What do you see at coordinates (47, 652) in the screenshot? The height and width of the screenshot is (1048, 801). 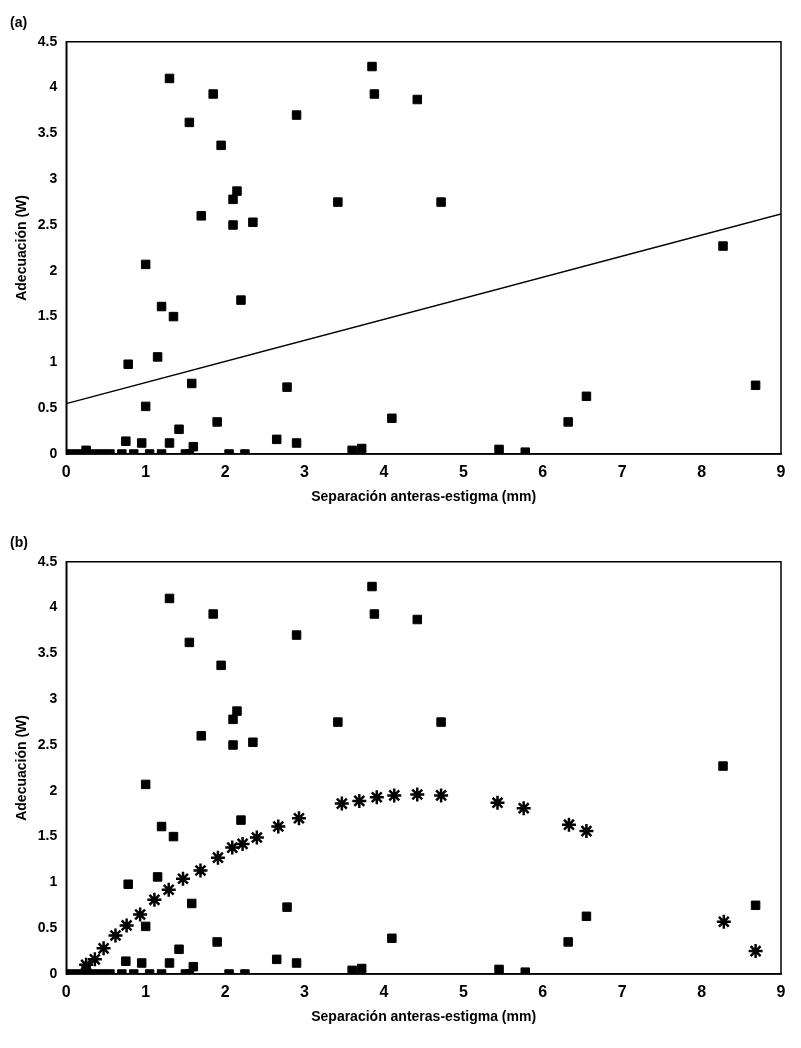 I see `y-tick-label: 3.5` at bounding box center [47, 652].